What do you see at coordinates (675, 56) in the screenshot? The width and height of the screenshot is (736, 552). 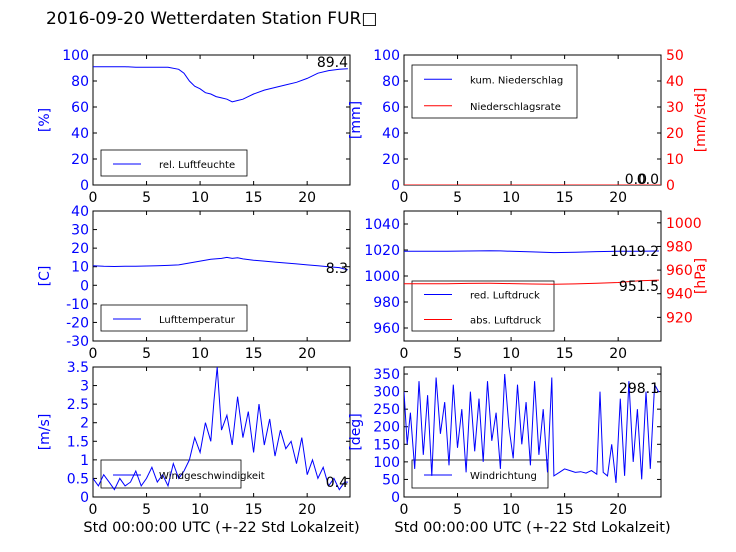 I see `y-right-tick-label: 50` at bounding box center [675, 56].